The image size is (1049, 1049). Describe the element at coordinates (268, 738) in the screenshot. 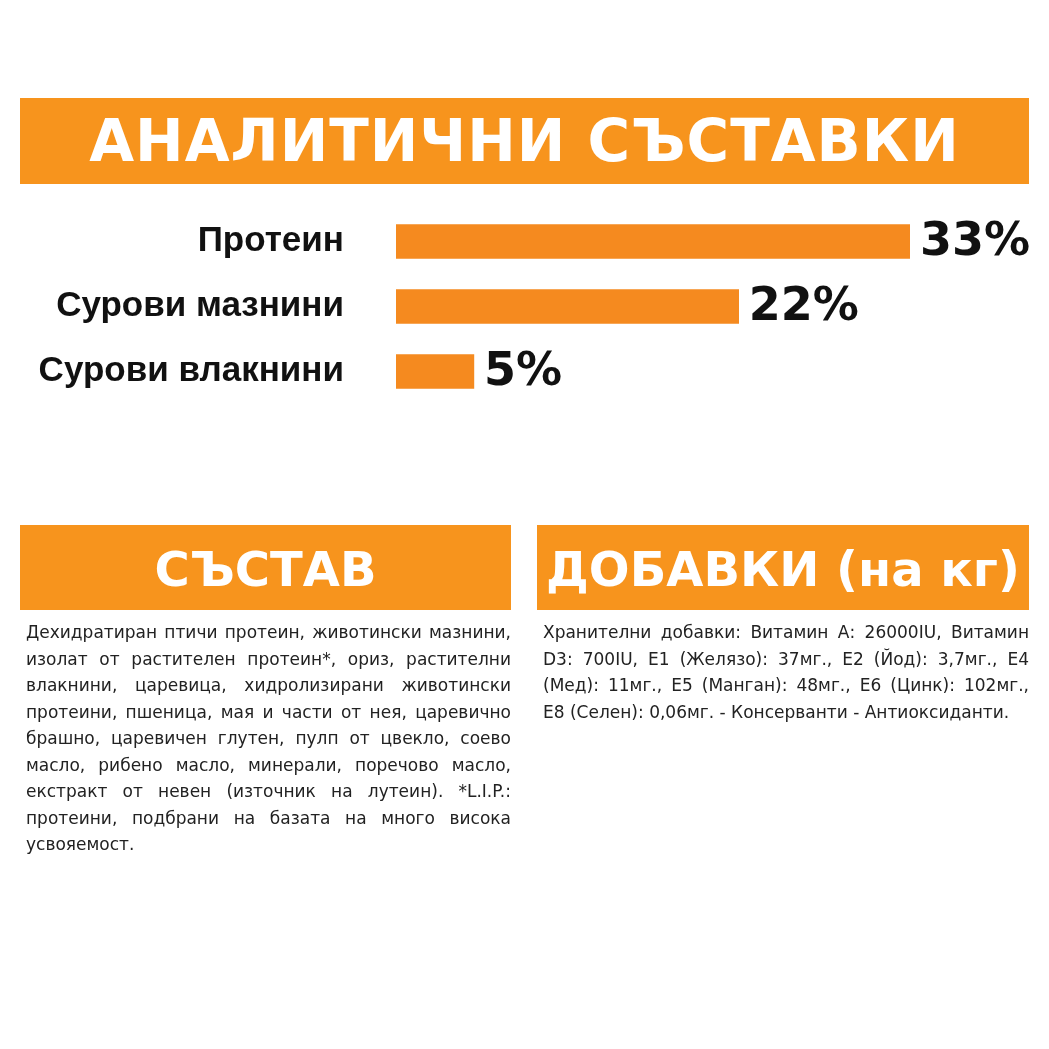

I see `text: Дехидратиран птичи протеин, животински мазнини, изолат от растителен протеин*, ориз, растителни влакнини, царевица, хидролизирани животински протеини, пшеница, мая и части от нея, царевично брашно, царевичен глутен, пулп от цвекло, соево масло, рибено масло, минерали, поречово масло, екстракт от невен (източник на лутеин). *L.I.P.: протеини, подбрани на базата на много висока усвояемост.` at that location.